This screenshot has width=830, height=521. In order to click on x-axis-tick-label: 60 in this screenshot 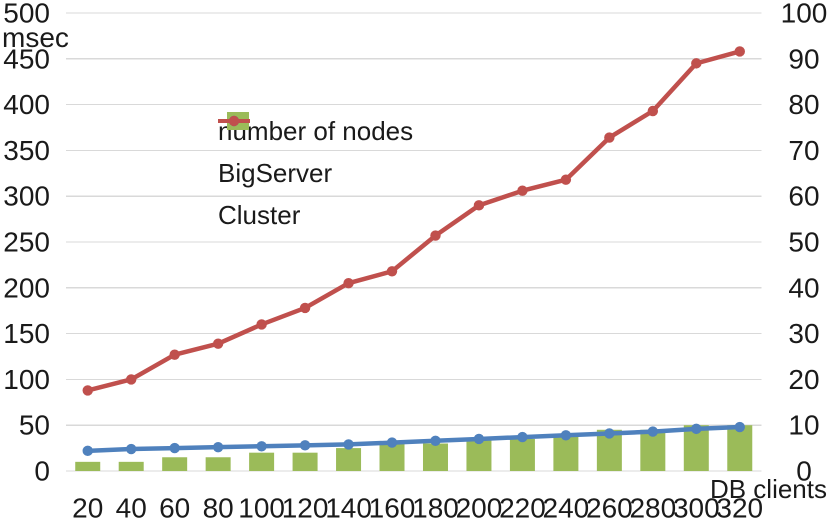, I will do `click(174, 507)`.